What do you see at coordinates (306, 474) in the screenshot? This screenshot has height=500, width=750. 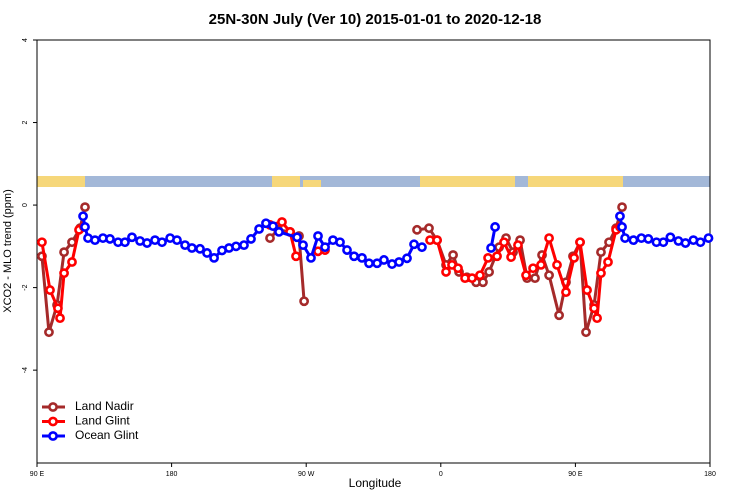 I see `x-tick-label: 90 W` at bounding box center [306, 474].